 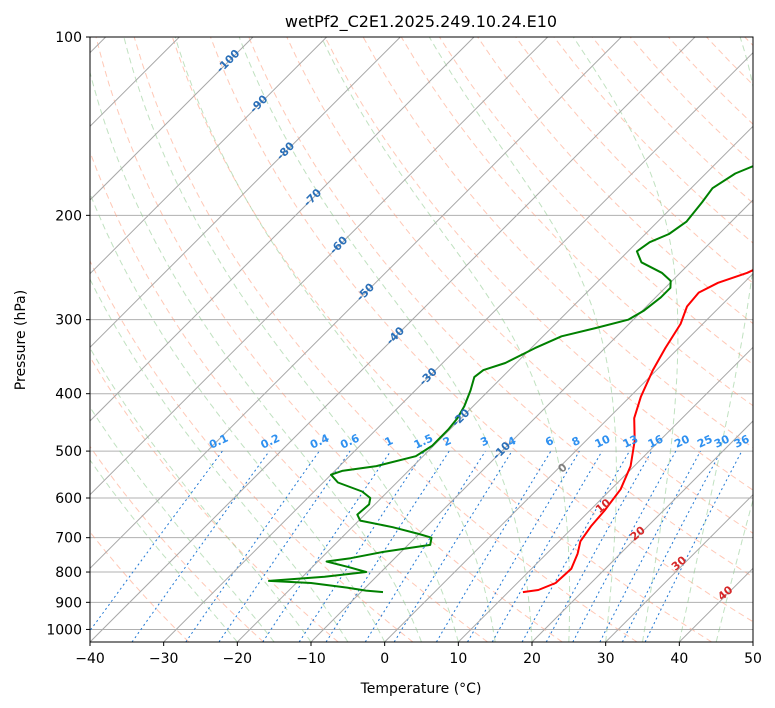 What do you see at coordinates (704, 441) in the screenshot?
I see `mixing-ratio-label: 25` at bounding box center [704, 441].